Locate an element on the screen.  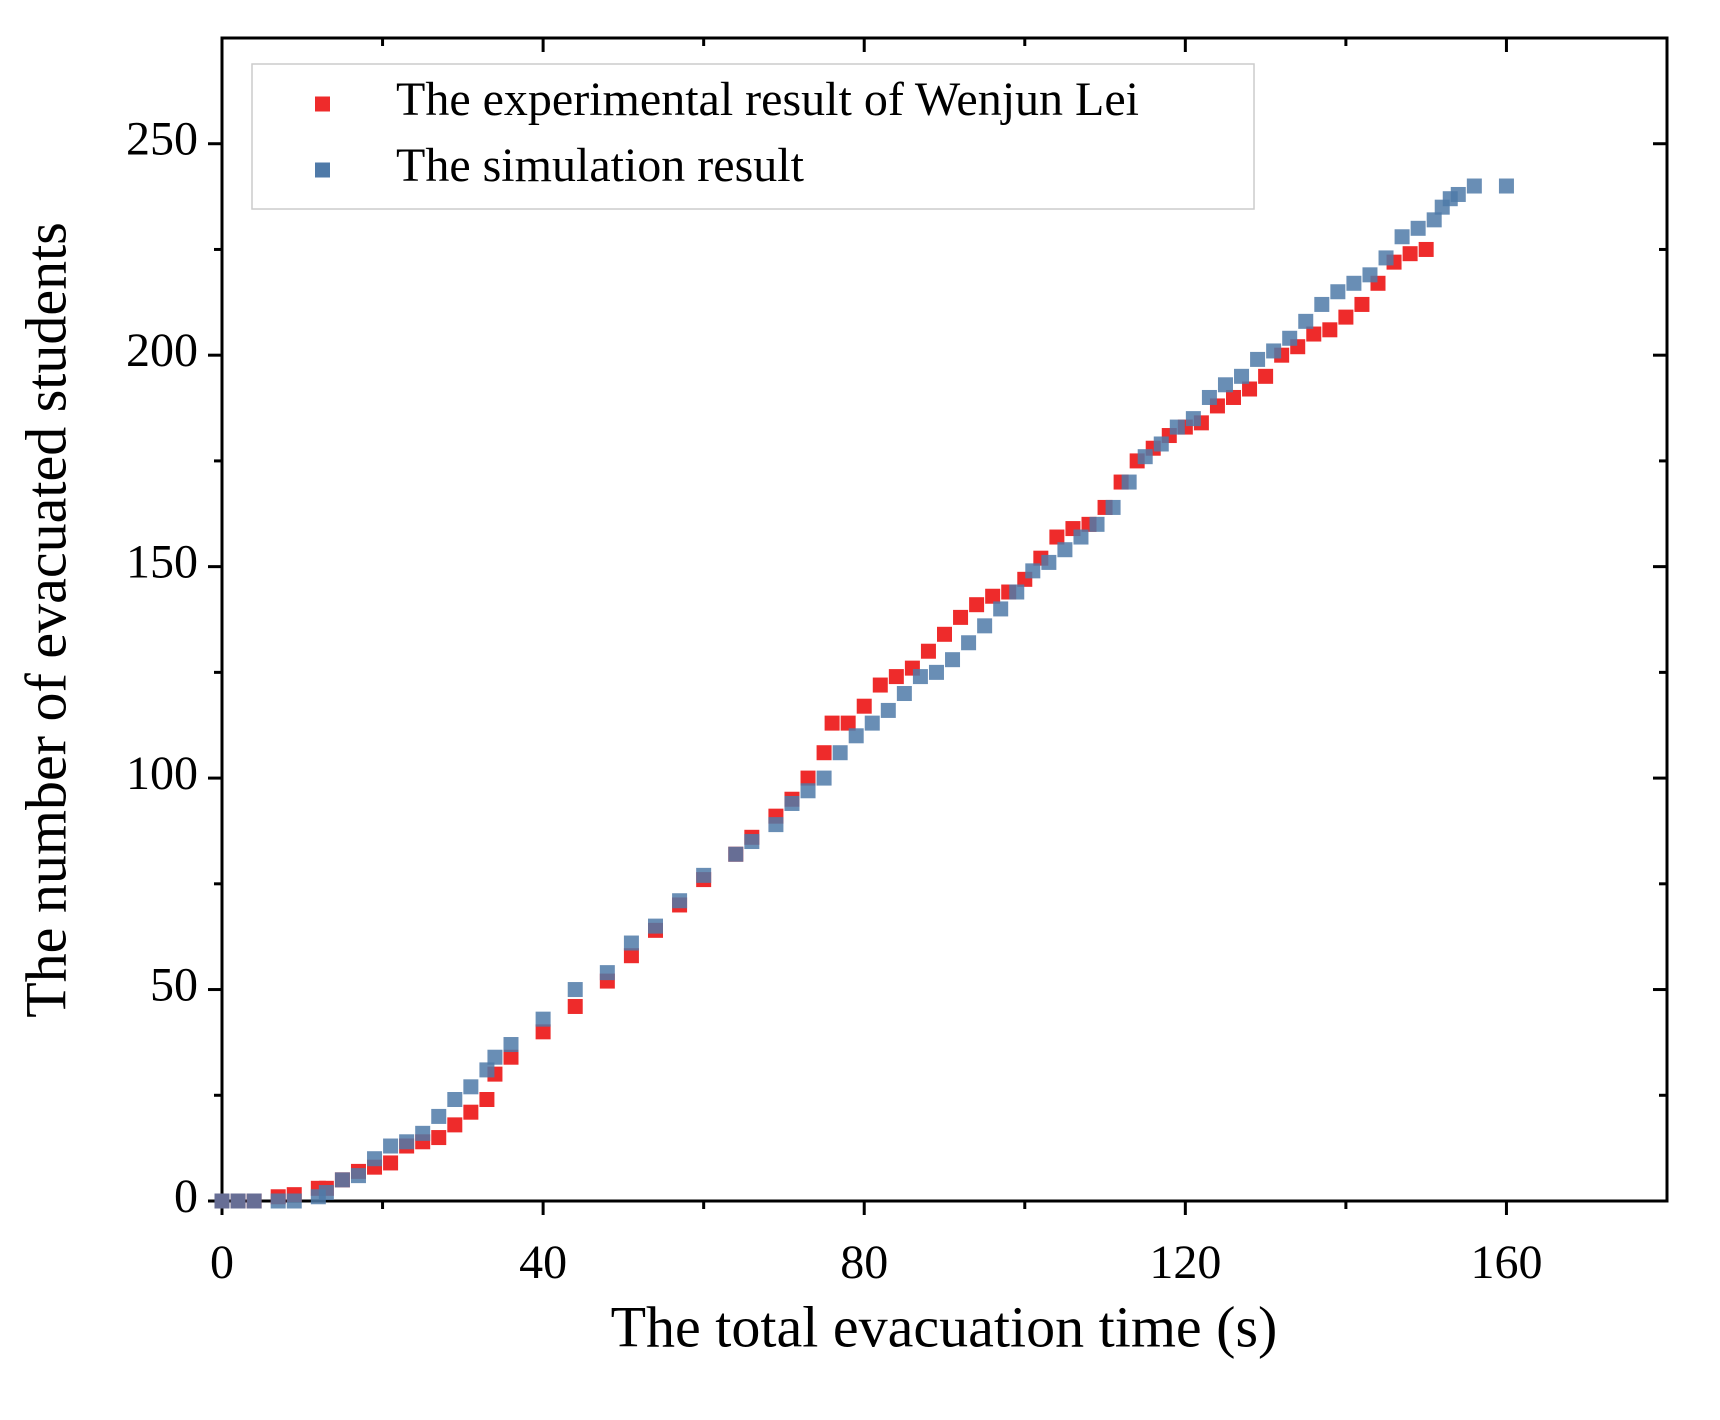
y-tick-label: 0 is located at coordinates (186, 1196).